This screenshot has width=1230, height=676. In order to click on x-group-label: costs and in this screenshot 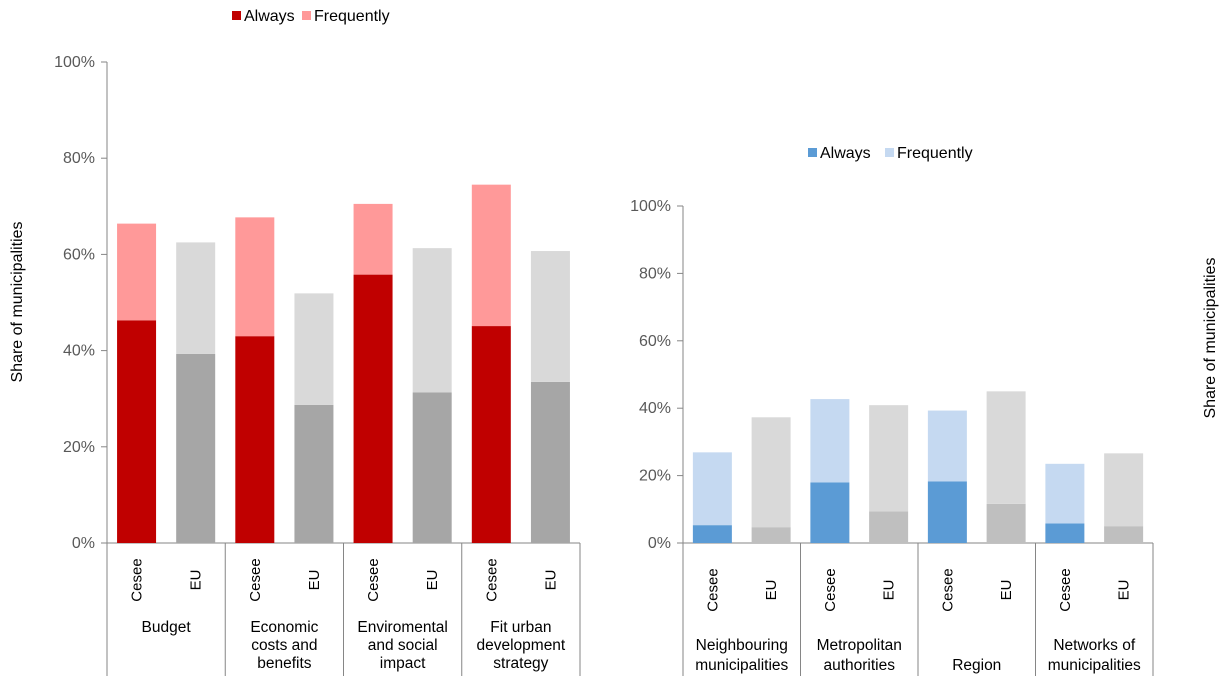, I will do `click(284, 645)`.